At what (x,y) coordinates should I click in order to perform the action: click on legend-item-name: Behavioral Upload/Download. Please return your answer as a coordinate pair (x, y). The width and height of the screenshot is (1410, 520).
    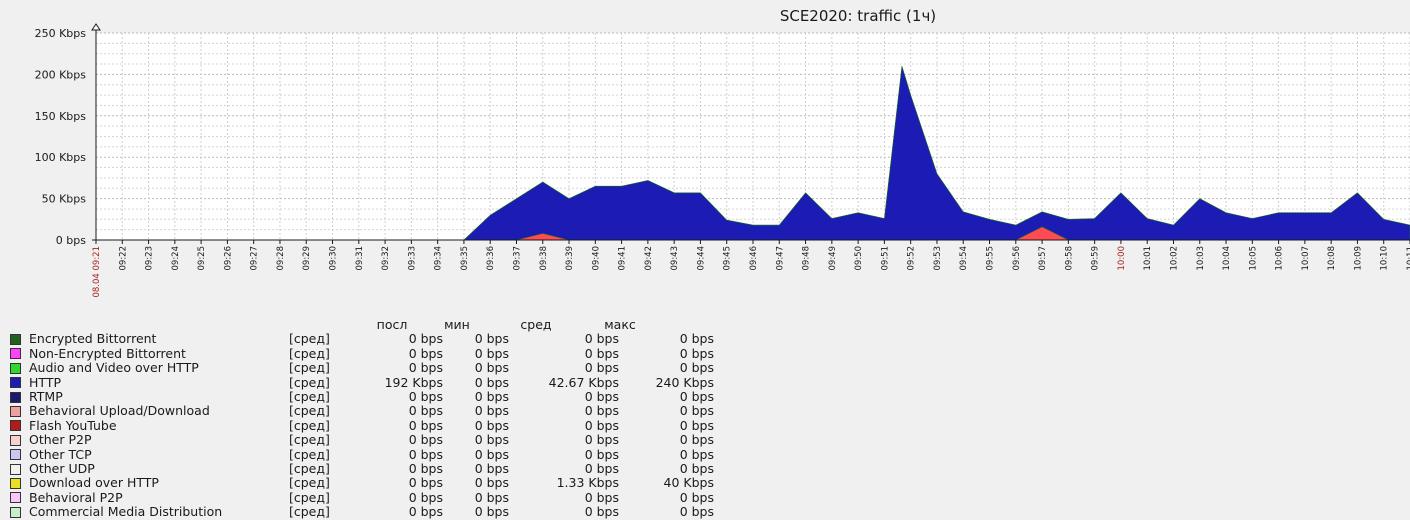
    Looking at the image, I should click on (119, 411).